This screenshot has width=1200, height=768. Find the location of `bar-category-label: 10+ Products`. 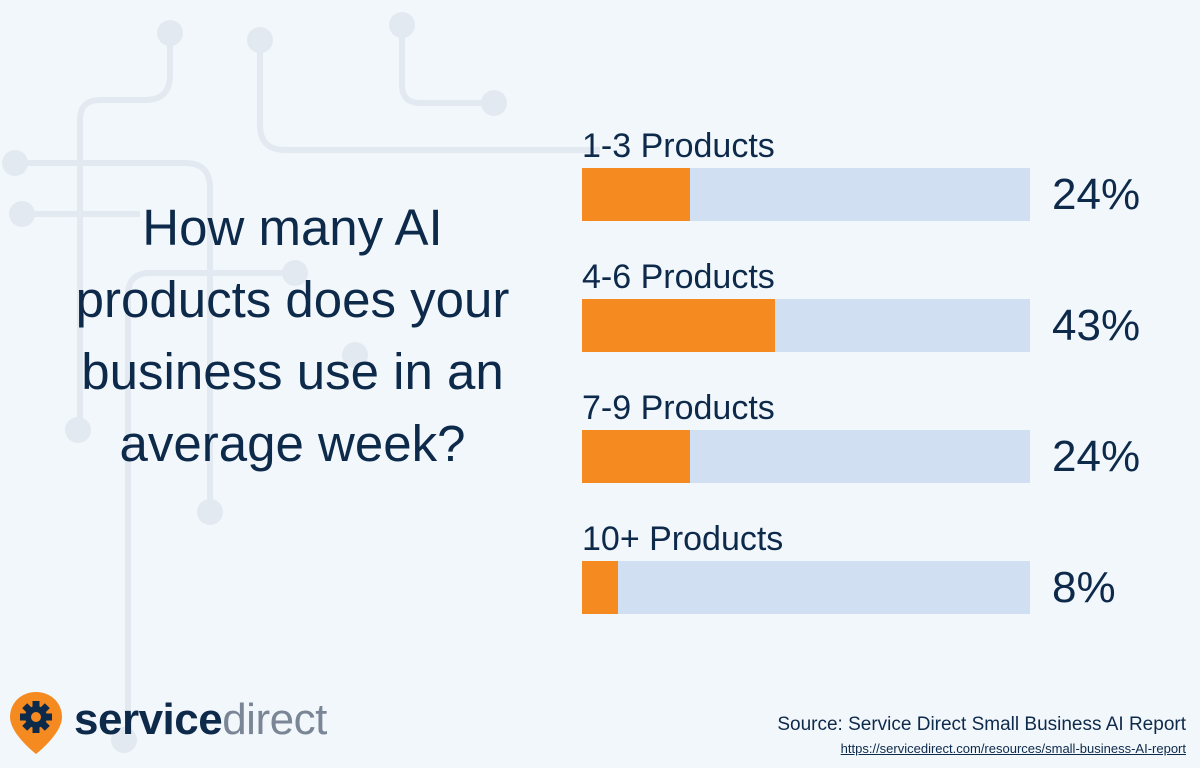

bar-category-label: 10+ Products is located at coordinates (683, 539).